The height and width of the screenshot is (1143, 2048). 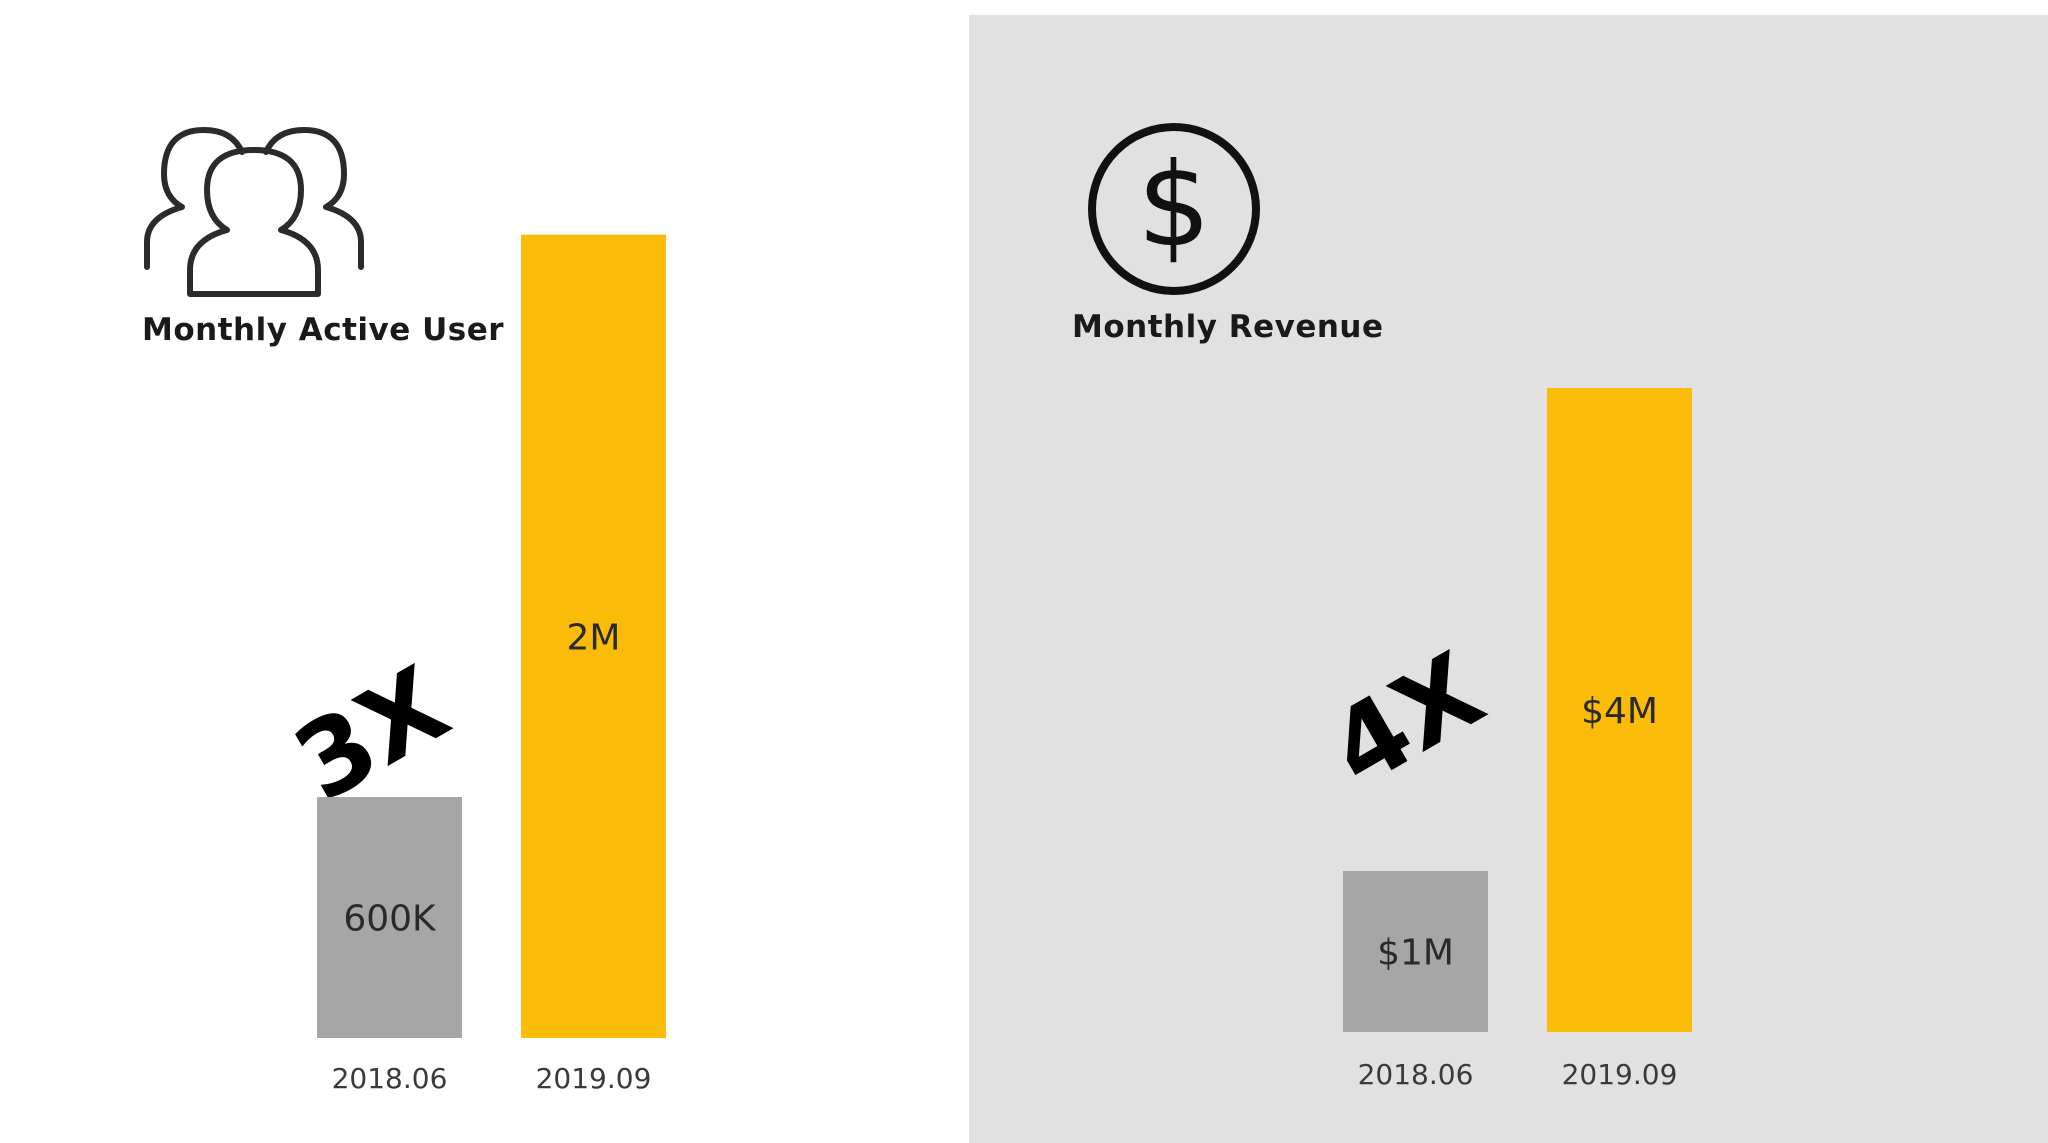 I want to click on users-multiplier: 3X, so click(x=371, y=734).